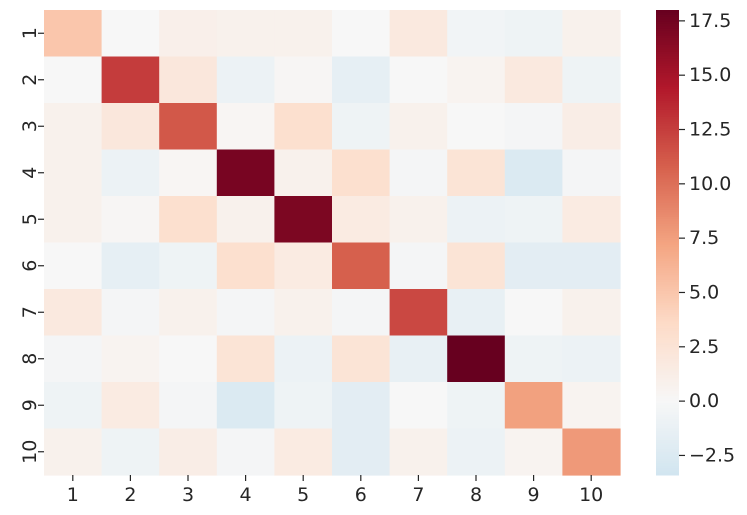  What do you see at coordinates (73, 406) in the screenshot?
I see `heatmap-cell-r9-c1` at bounding box center [73, 406].